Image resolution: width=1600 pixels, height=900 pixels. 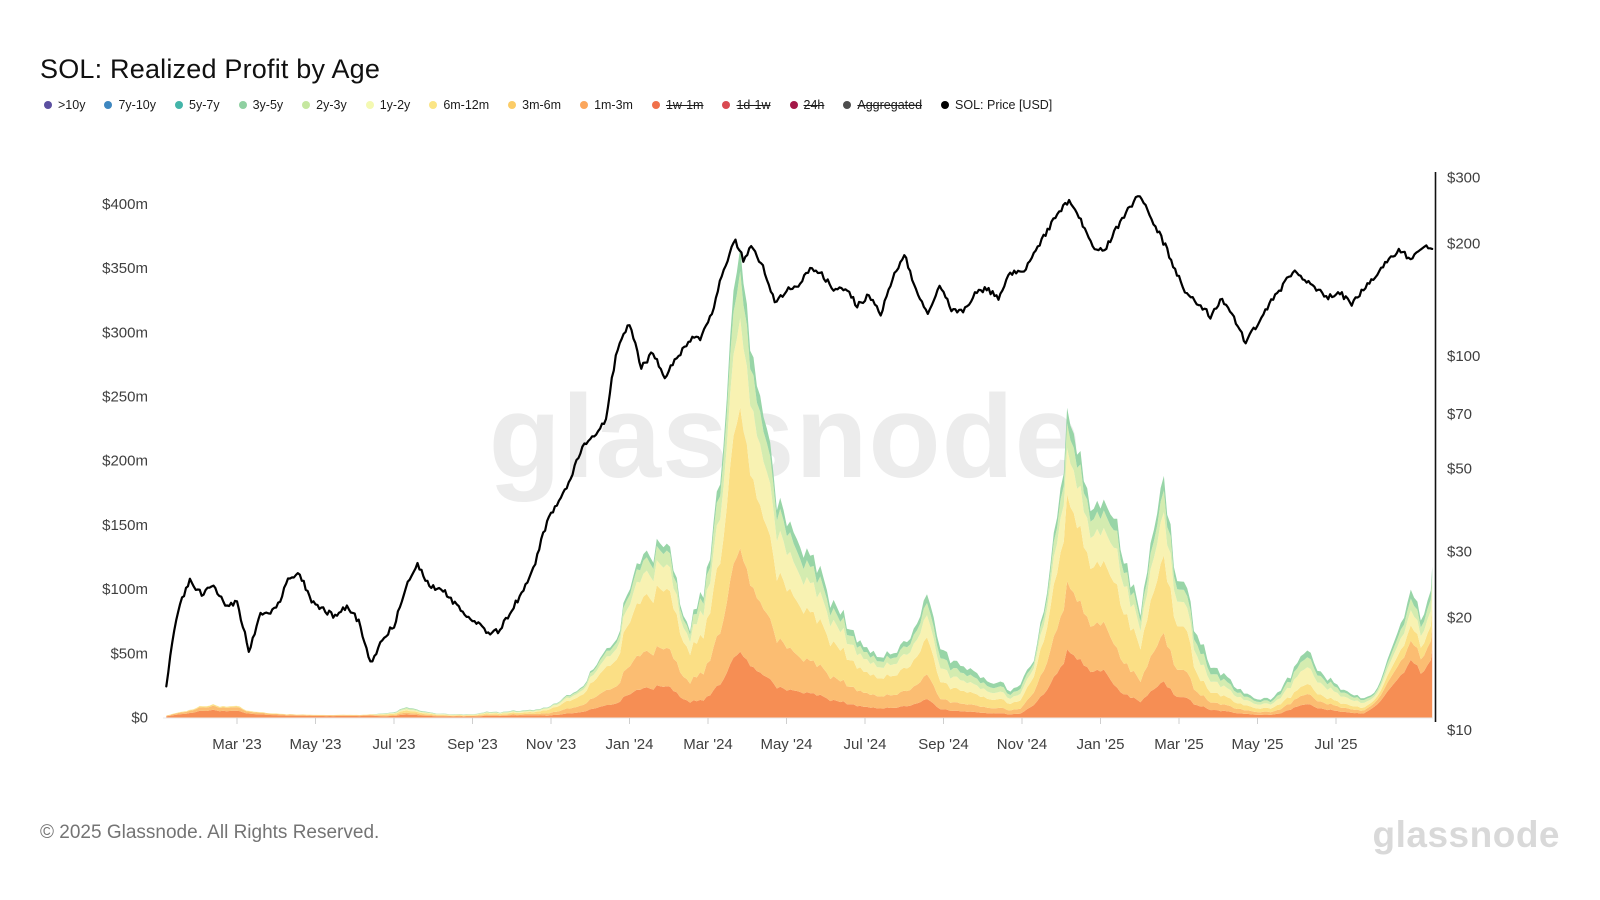 What do you see at coordinates (331, 105) in the screenshot?
I see `legend-label: 2y-3y` at bounding box center [331, 105].